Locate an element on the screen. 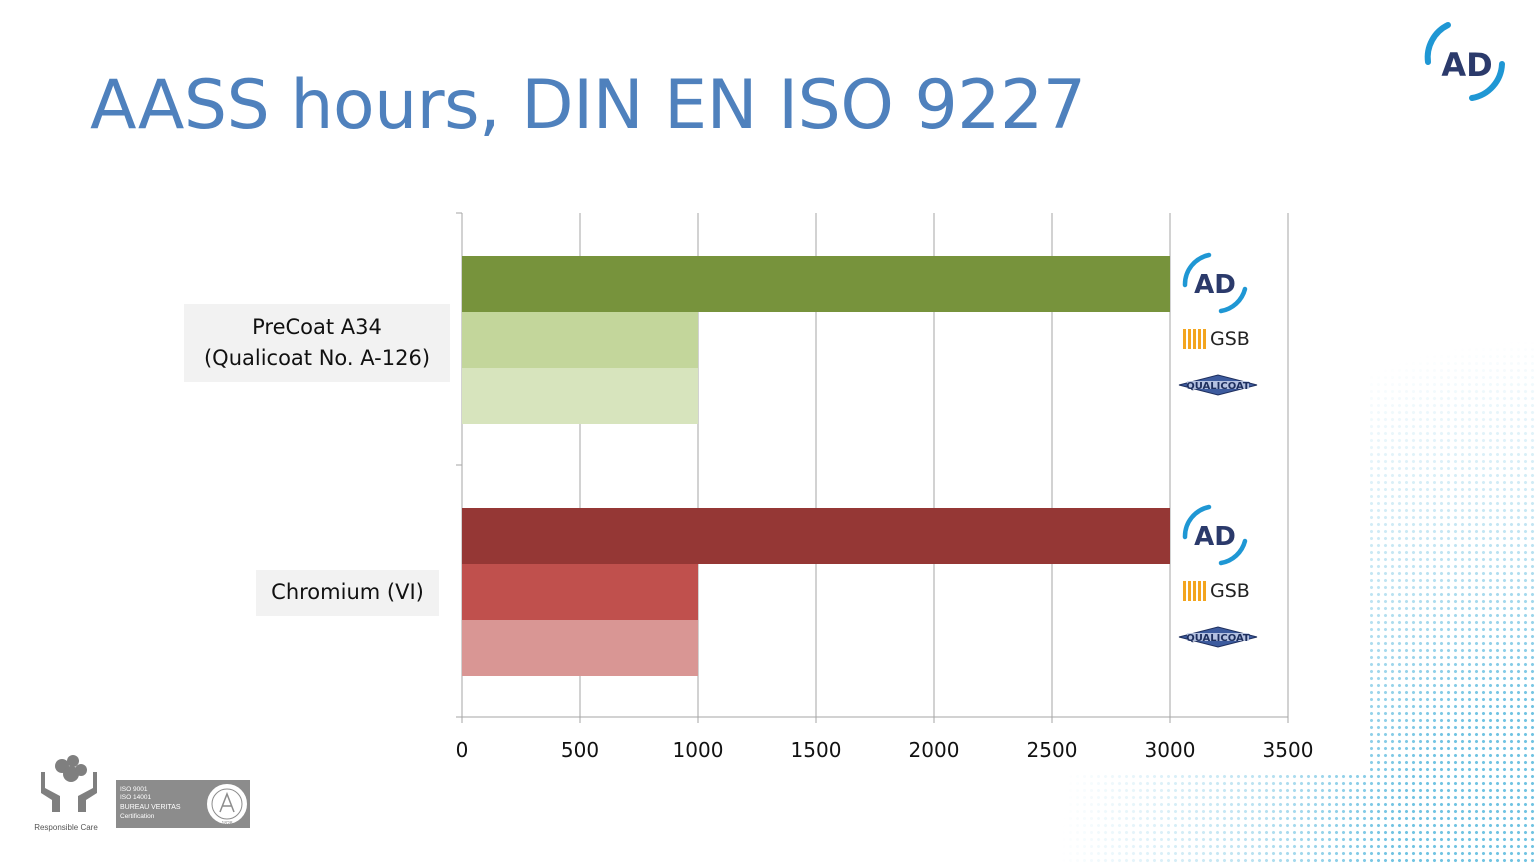 The width and height of the screenshot is (1536, 864). bv-line-2: ISO 14001 is located at coordinates (135, 797).